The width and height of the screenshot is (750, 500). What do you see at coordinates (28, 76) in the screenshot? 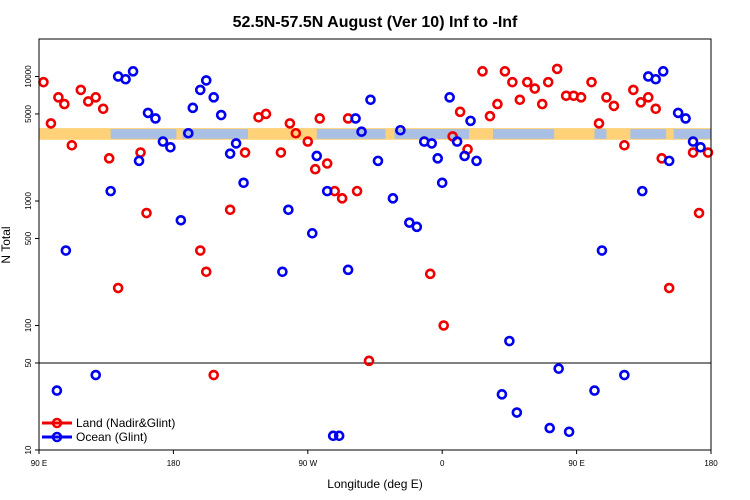
I see `y-tick-label: 10000` at bounding box center [28, 76].